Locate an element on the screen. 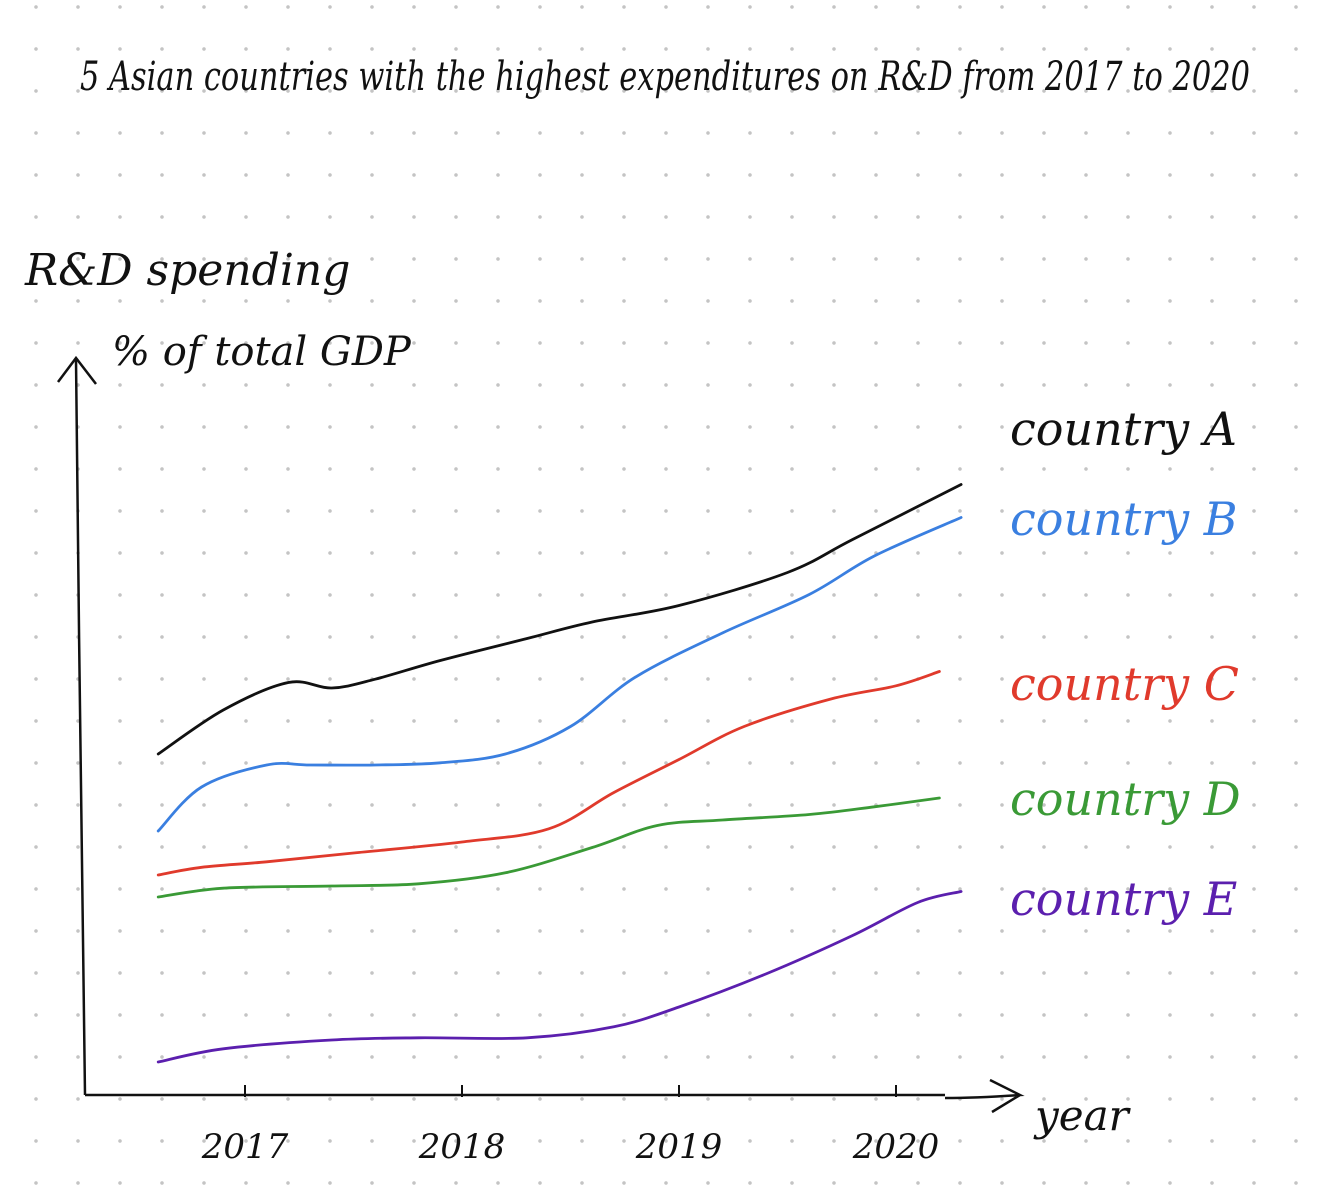  legend-label-country-b: country B is located at coordinates (1124, 519).